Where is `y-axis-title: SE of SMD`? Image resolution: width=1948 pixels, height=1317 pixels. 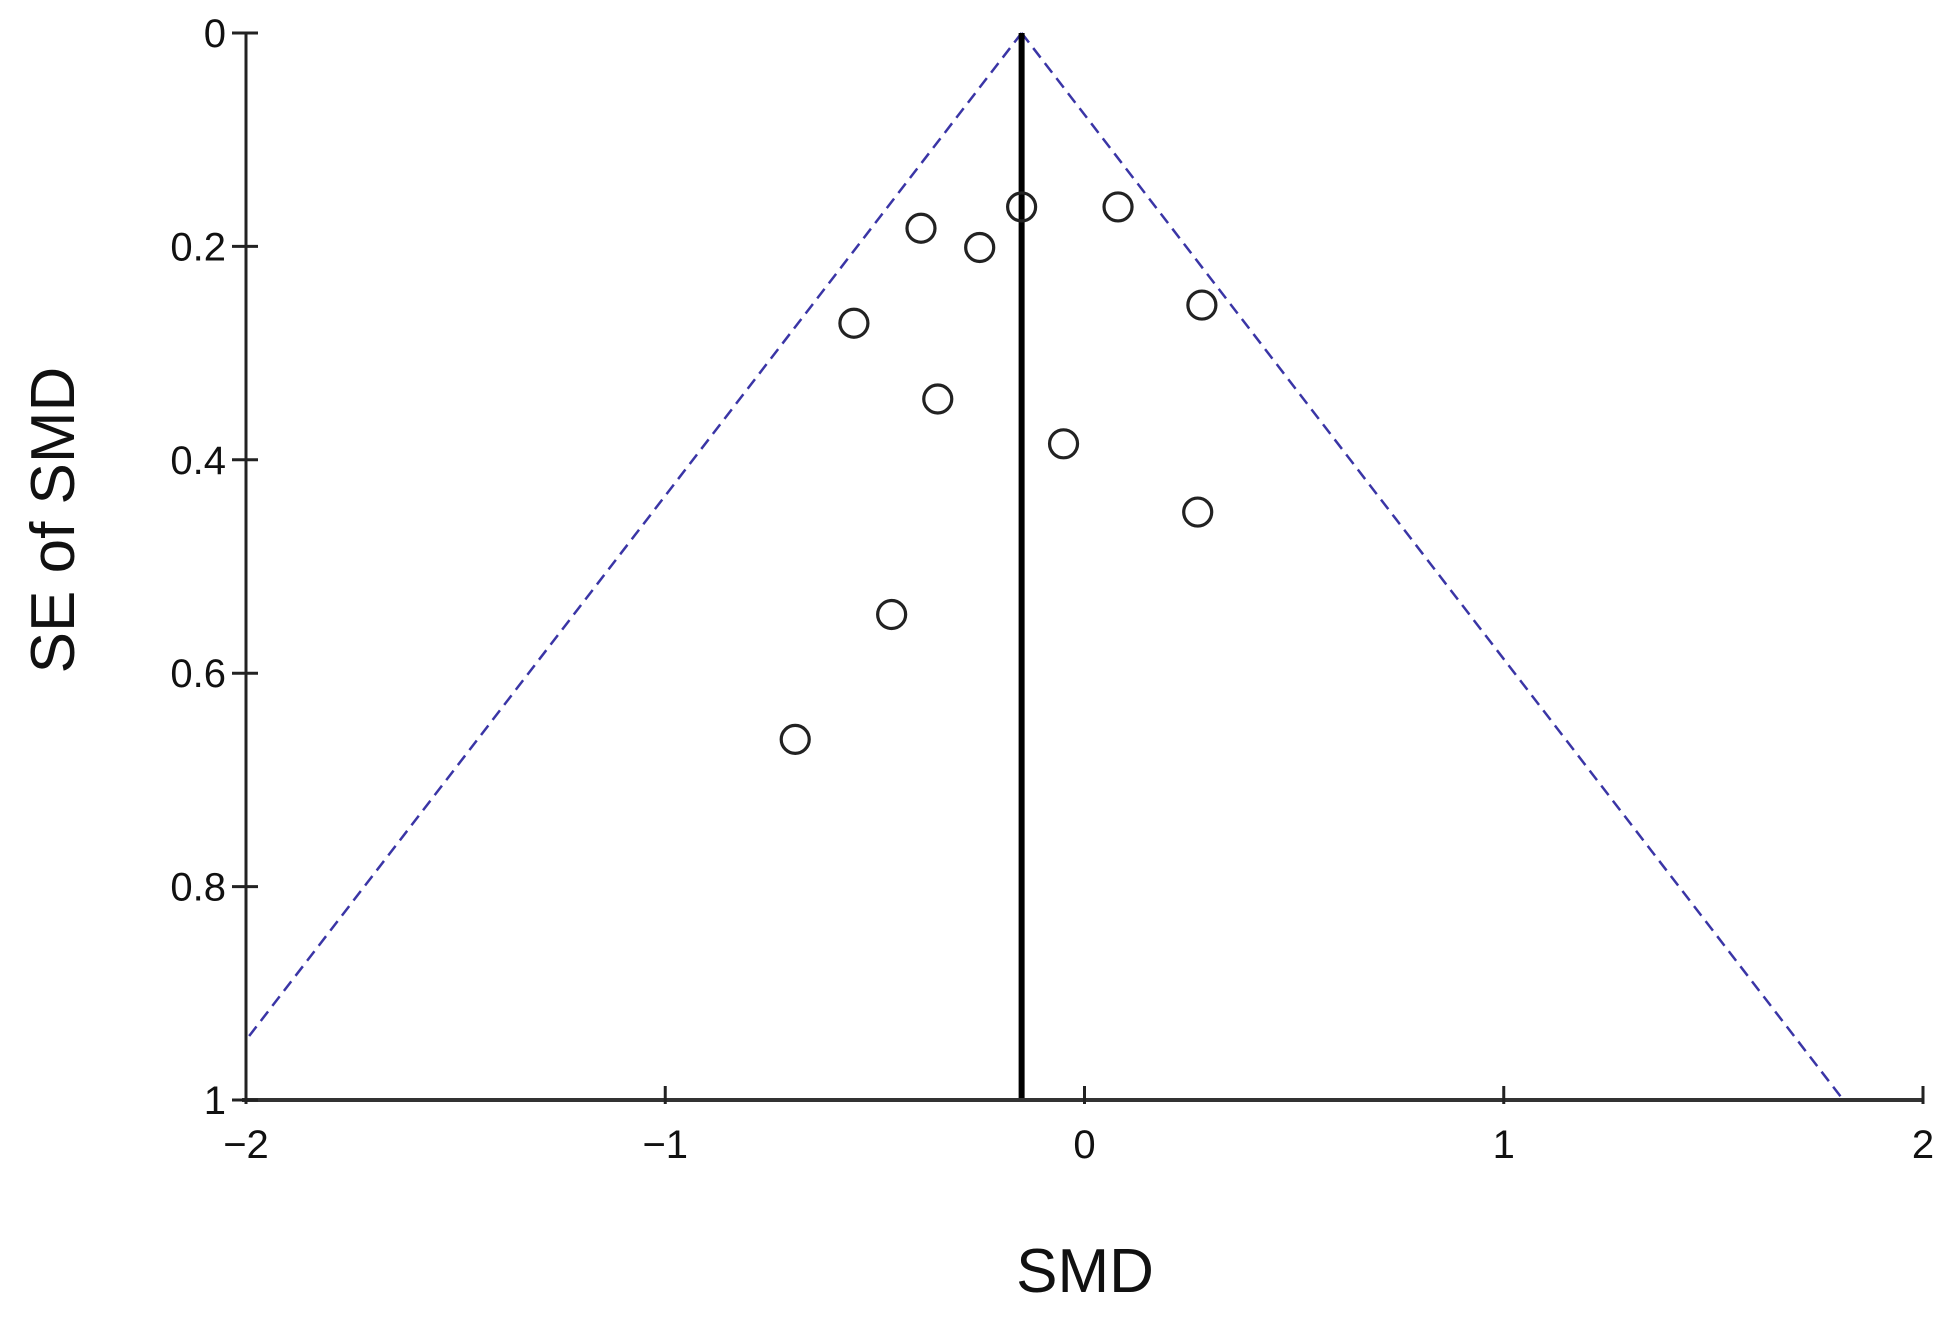 y-axis-title: SE of SMD is located at coordinates (53, 520).